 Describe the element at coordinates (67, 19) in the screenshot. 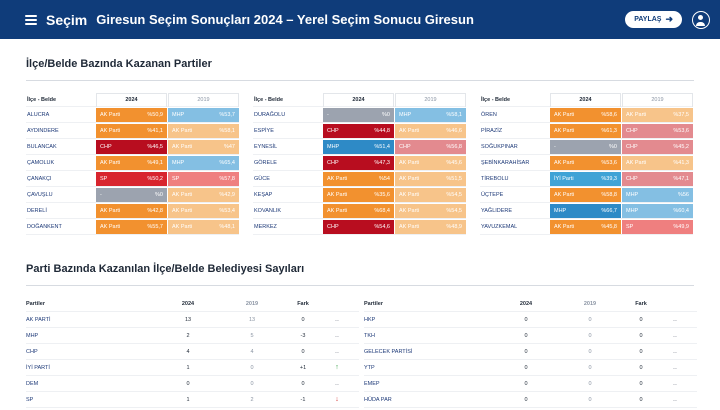

I see `brand-logo: Seçim` at that location.